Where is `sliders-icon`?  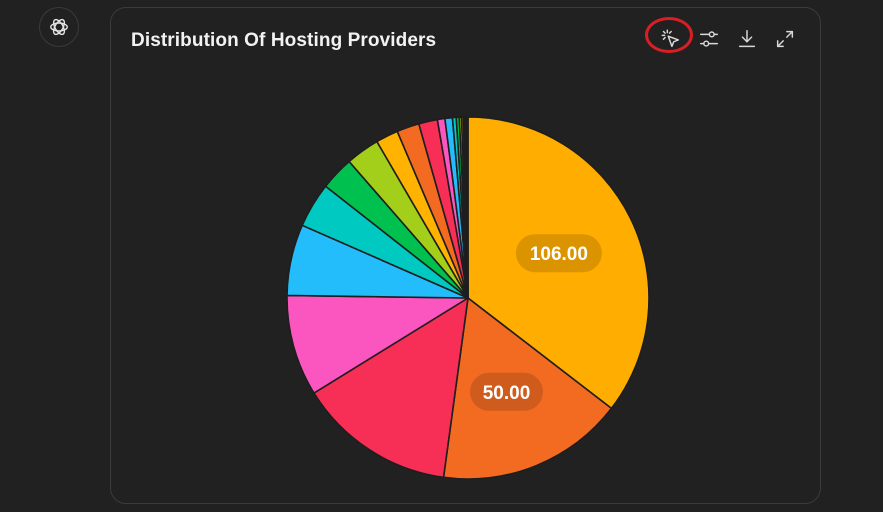
sliders-icon is located at coordinates (709, 39).